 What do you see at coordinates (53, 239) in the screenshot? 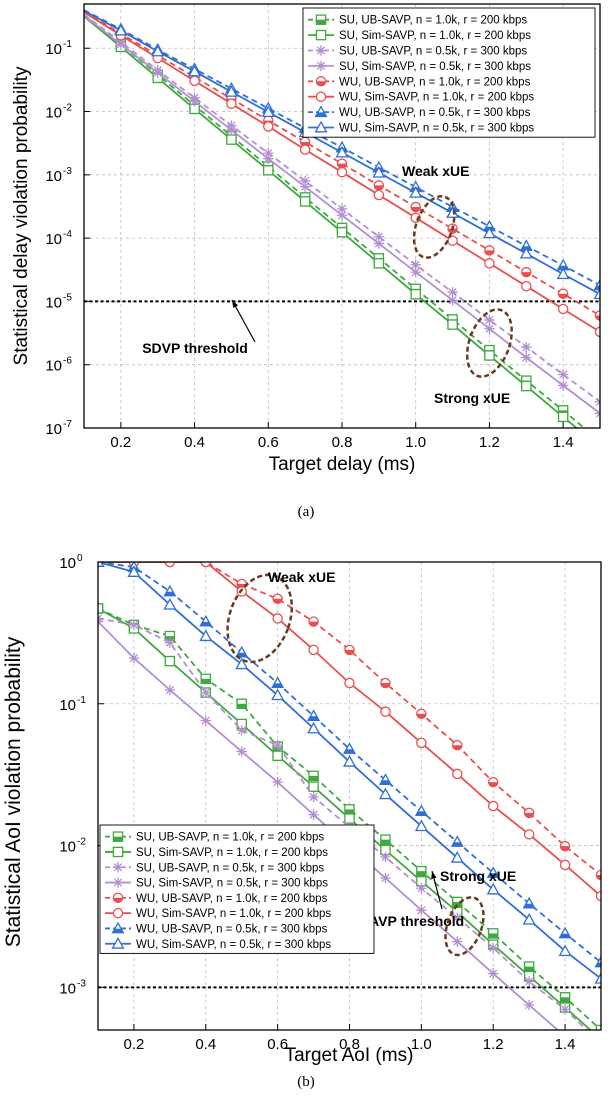
I see `y-tick-label-a-3: 10` at bounding box center [53, 239].